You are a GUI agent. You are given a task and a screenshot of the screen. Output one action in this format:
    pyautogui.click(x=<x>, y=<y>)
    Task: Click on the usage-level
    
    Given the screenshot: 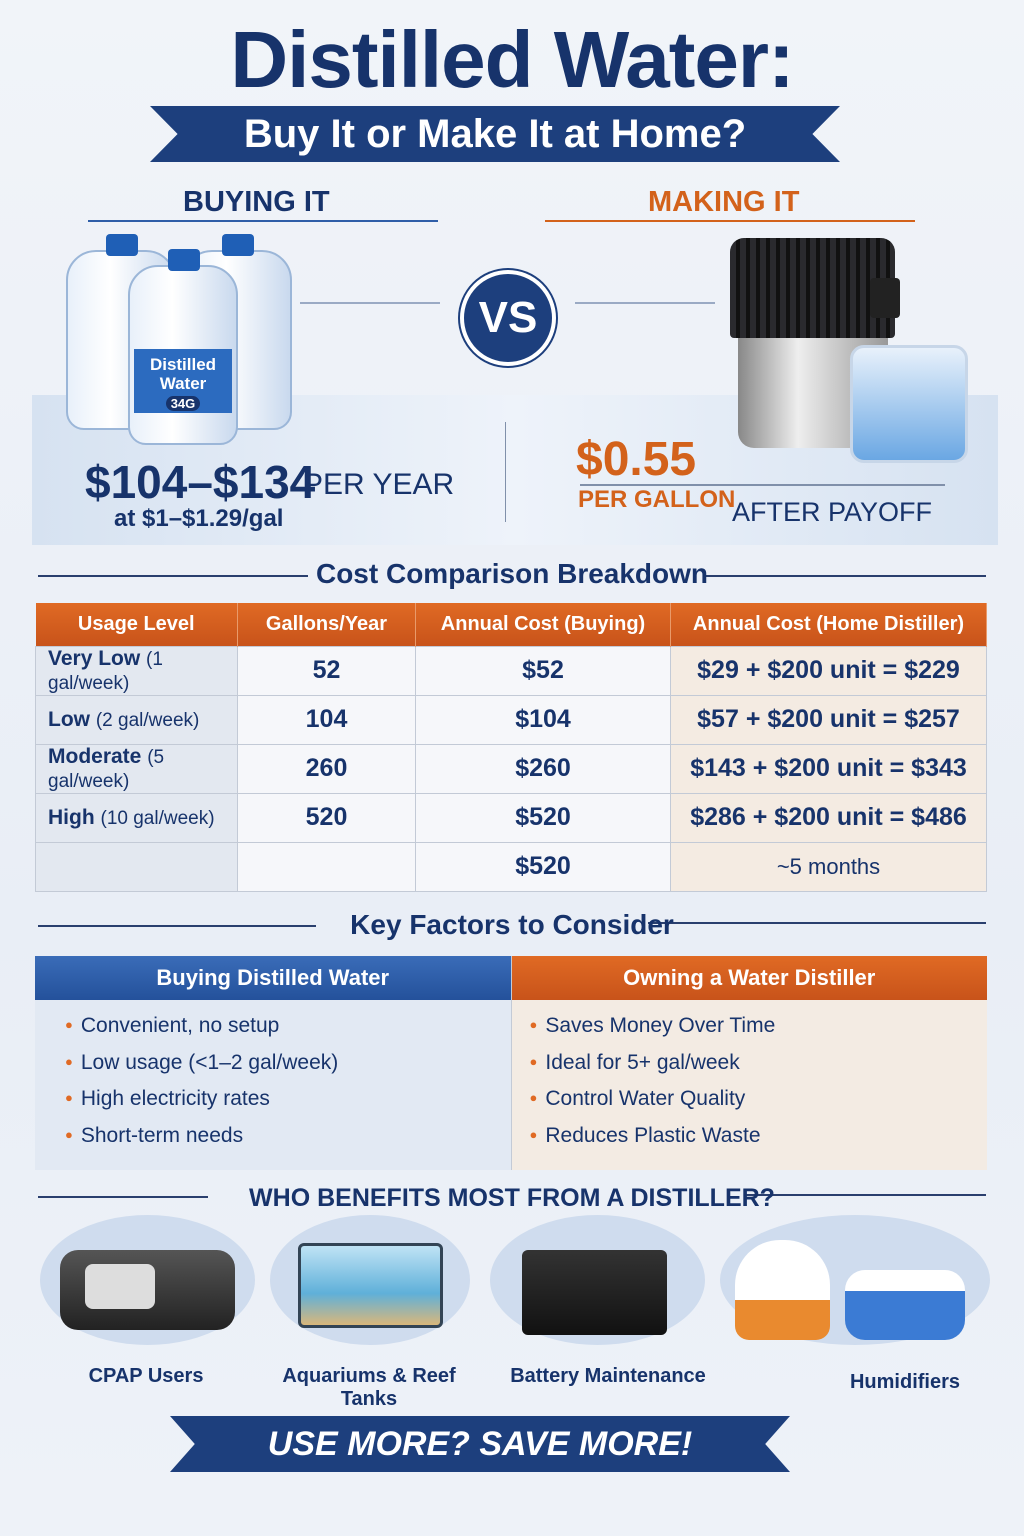 What is the action you would take?
    pyautogui.click(x=136, y=866)
    